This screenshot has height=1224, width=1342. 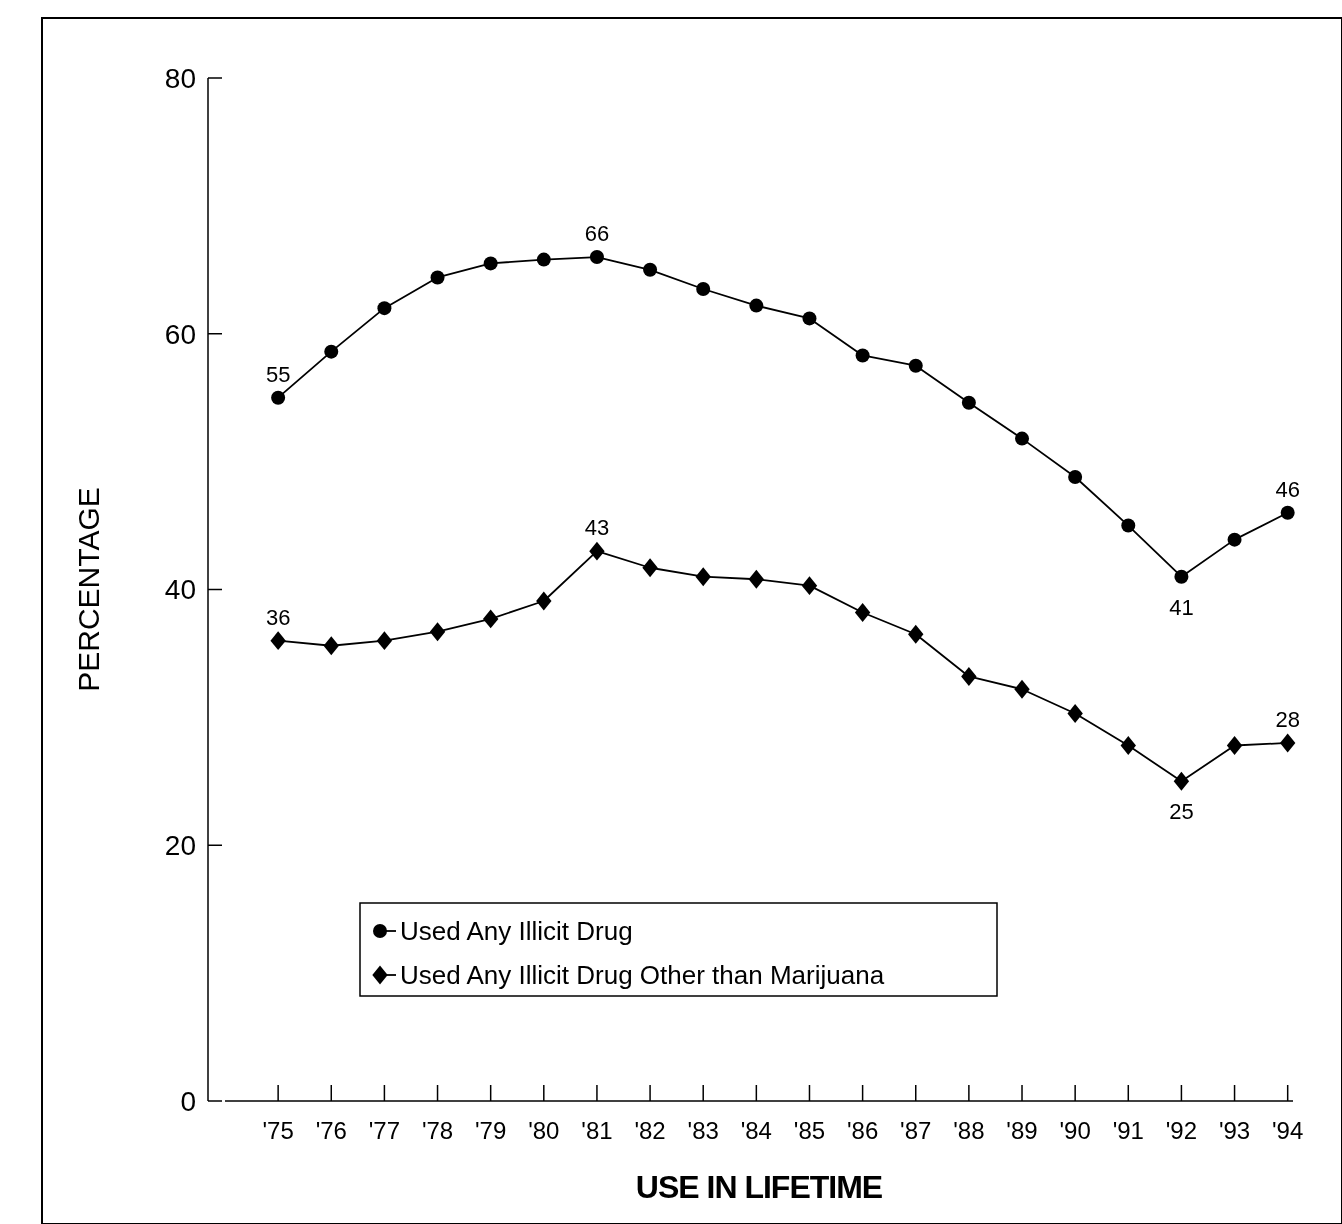 I want to click on x-tick-label: '88, so click(x=969, y=1130).